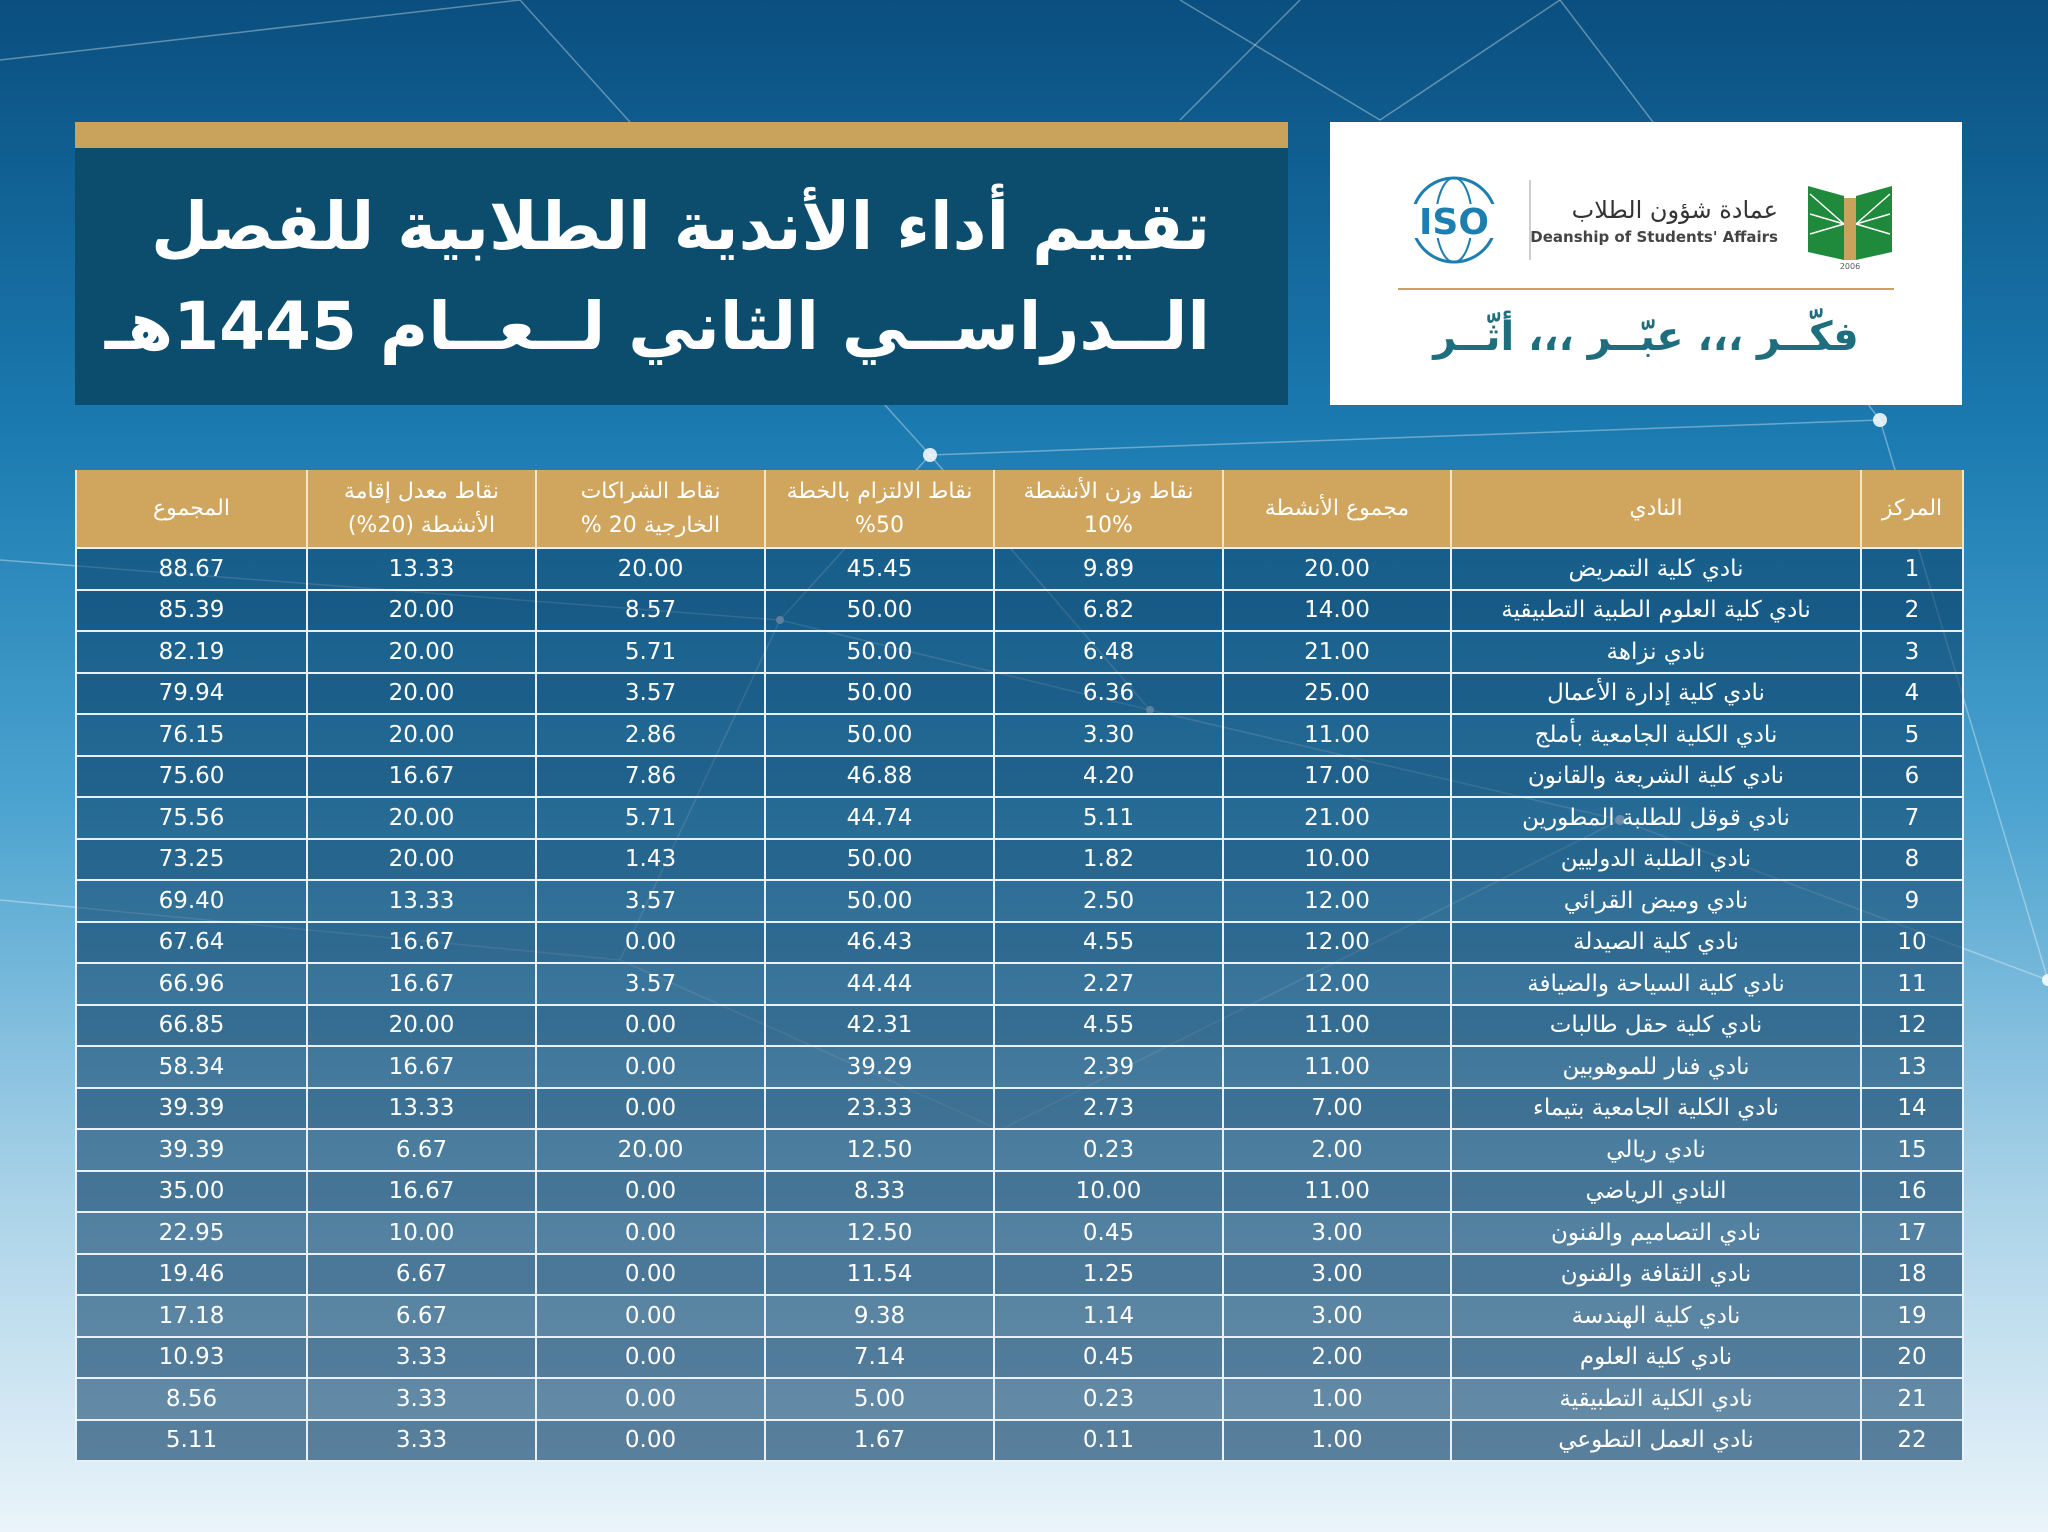 The width and height of the screenshot is (2048, 1532). Describe the element at coordinates (1108, 1233) in the screenshot. I see `weight-cell: 0.45` at that location.